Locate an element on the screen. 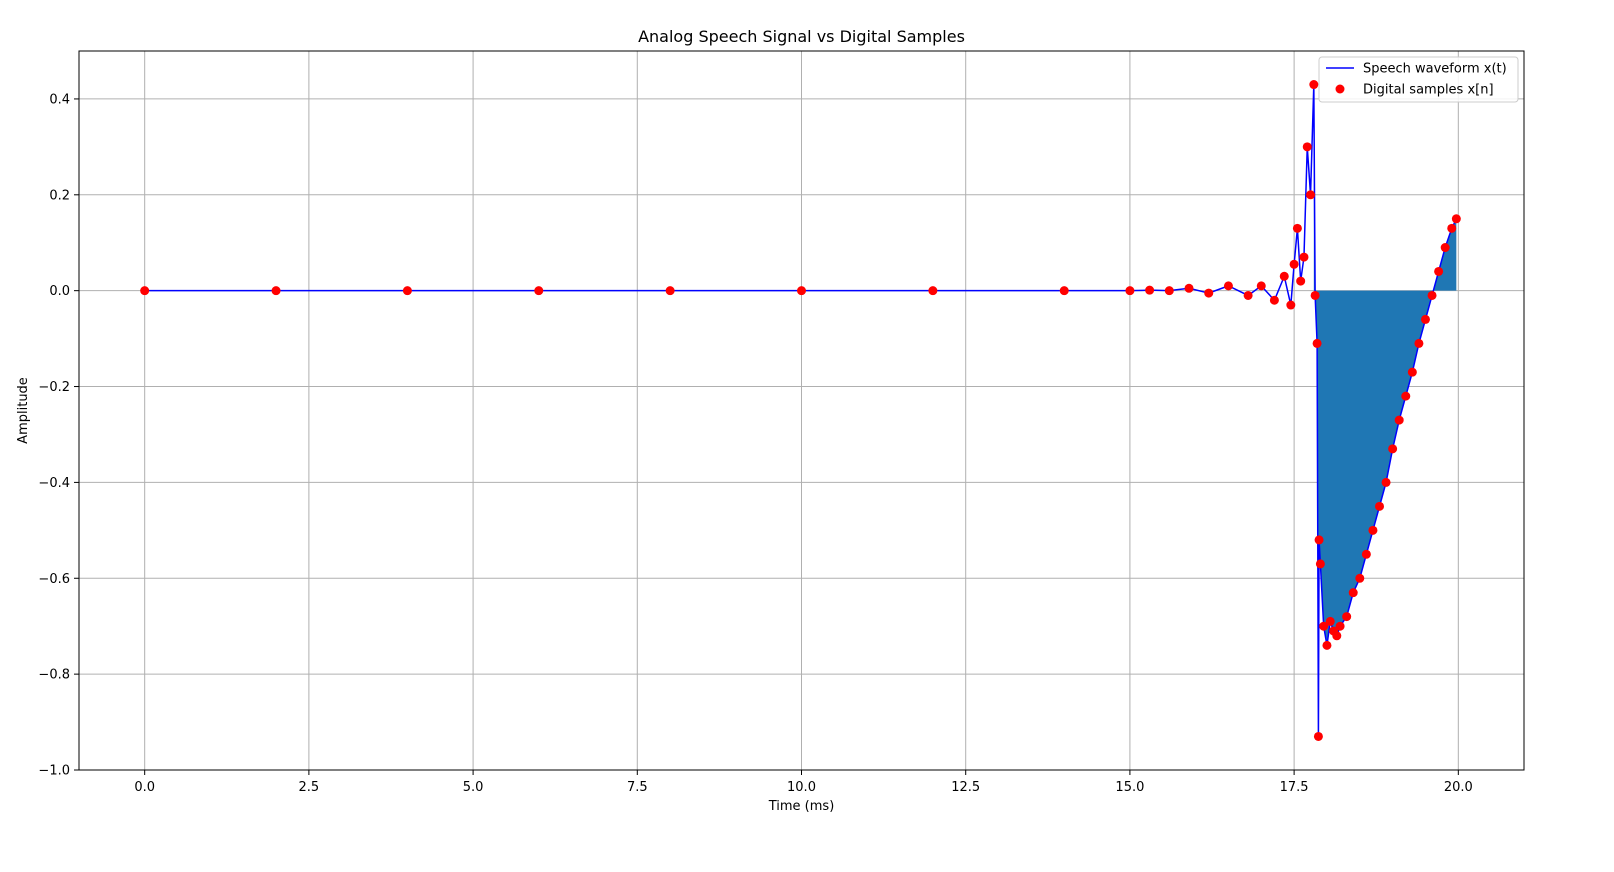 Image resolution: width=1614 pixels, height=872 pixels. y-tick-label: −0.6 is located at coordinates (54, 579).